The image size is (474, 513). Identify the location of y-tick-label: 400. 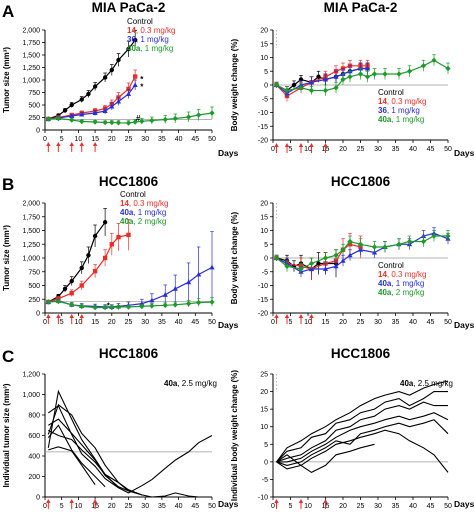
(34, 457).